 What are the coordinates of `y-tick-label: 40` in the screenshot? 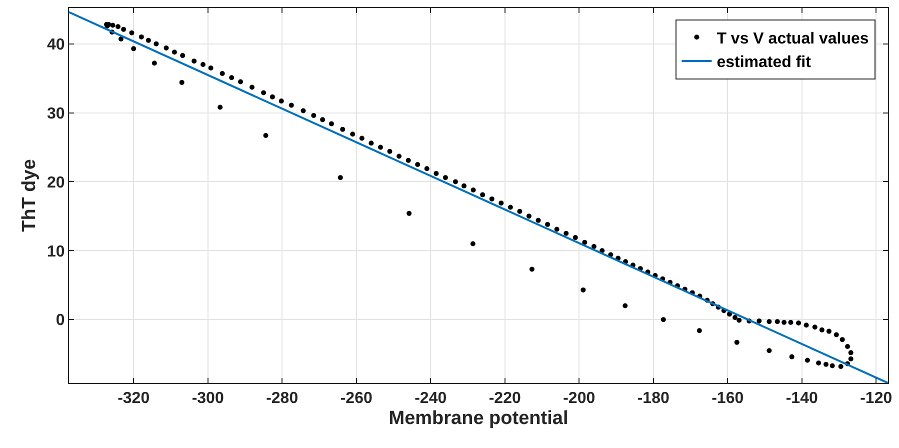 It's located at (56, 45).